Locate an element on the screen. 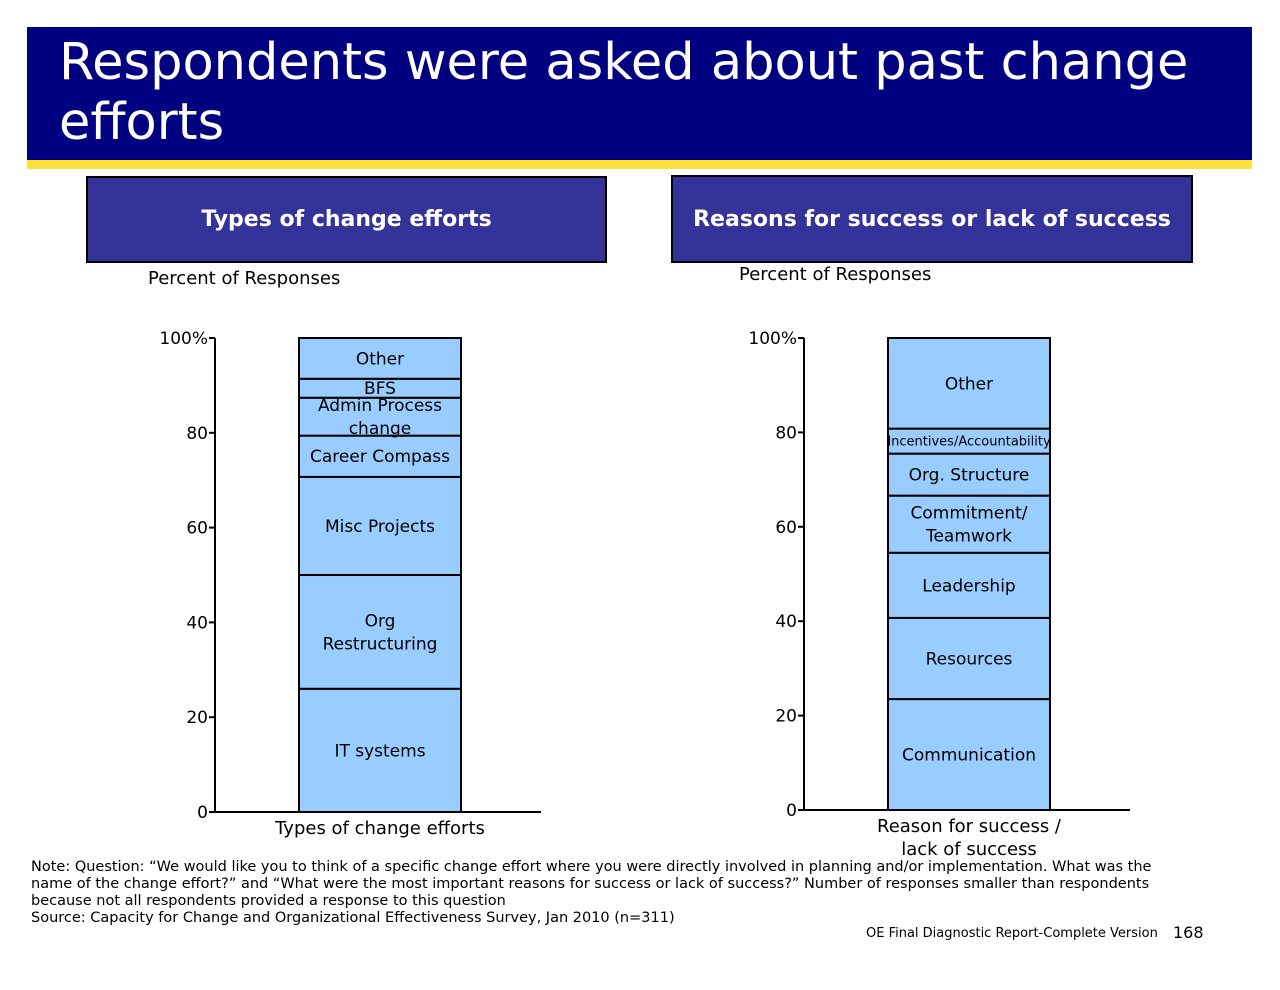 The width and height of the screenshot is (1280, 990). x-axis-label: Reason for success / lack of success is located at coordinates (969, 838).